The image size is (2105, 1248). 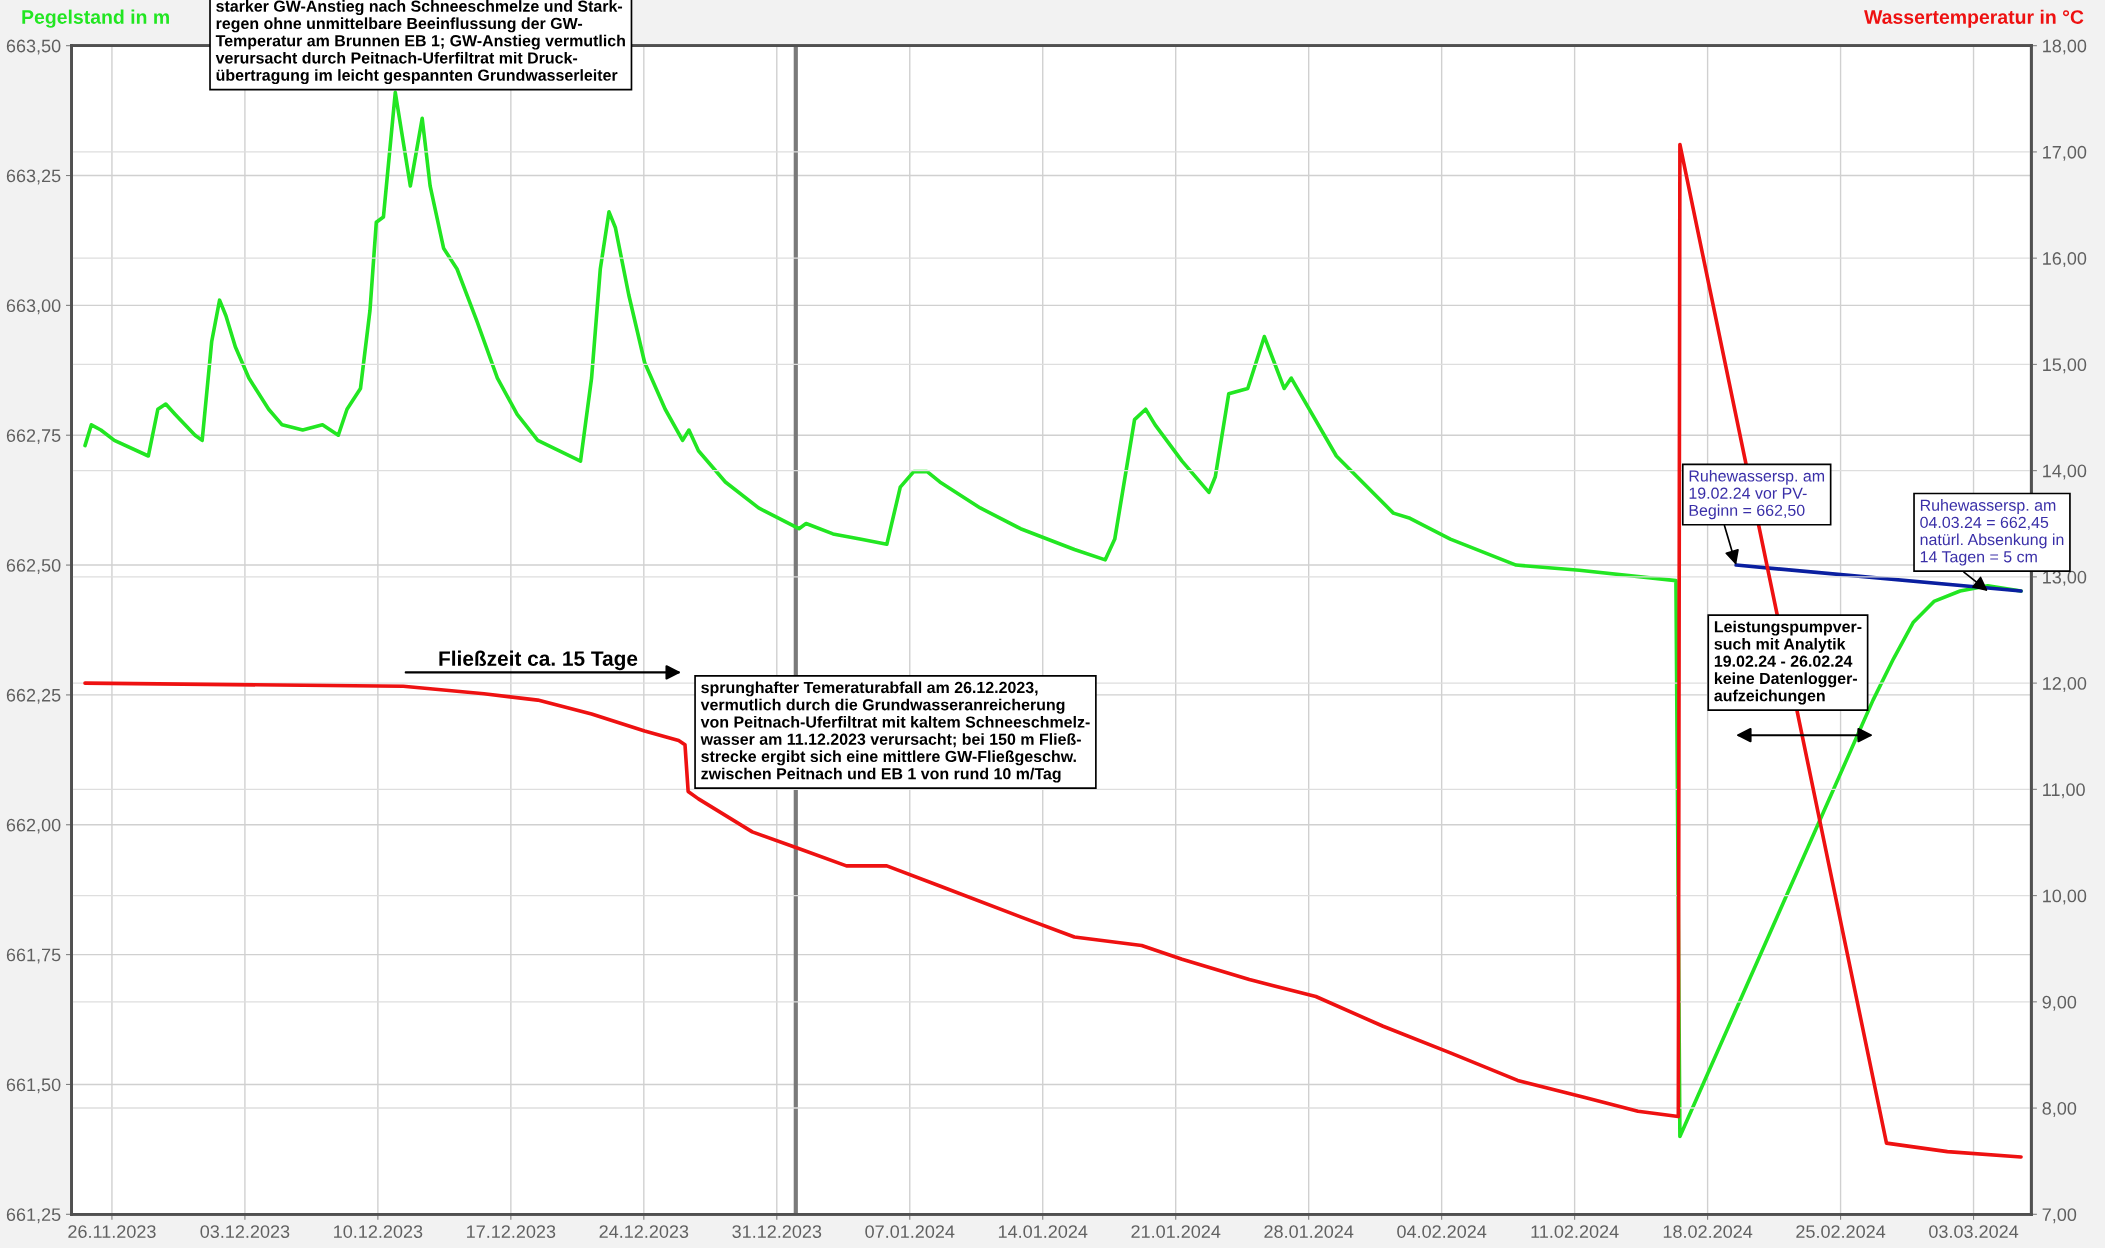 I want to click on y-tick-label: 662,00, so click(x=33, y=826).